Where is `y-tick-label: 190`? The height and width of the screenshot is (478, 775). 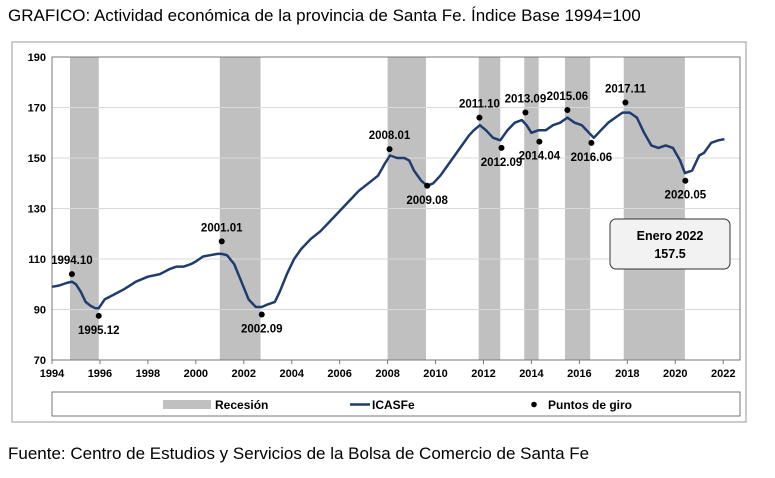
y-tick-label: 190 is located at coordinates (37, 58).